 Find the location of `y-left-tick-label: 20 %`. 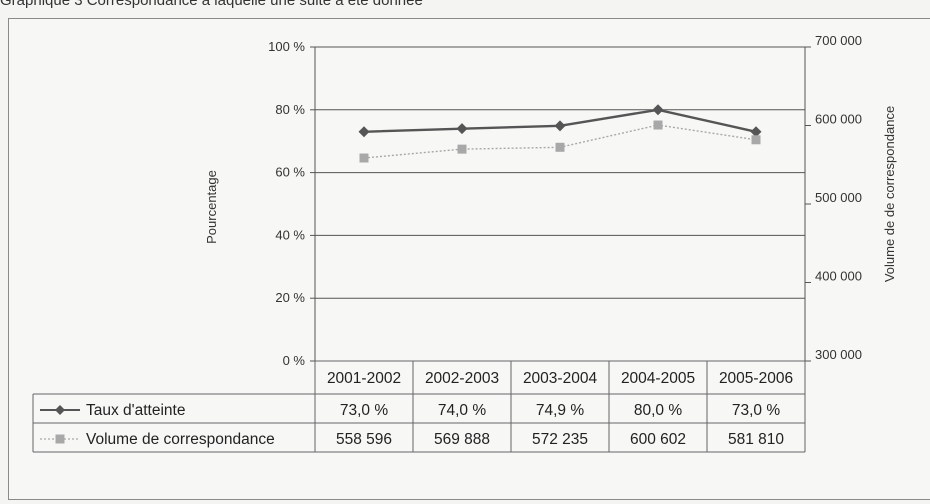

y-left-tick-label: 20 % is located at coordinates (290, 297).